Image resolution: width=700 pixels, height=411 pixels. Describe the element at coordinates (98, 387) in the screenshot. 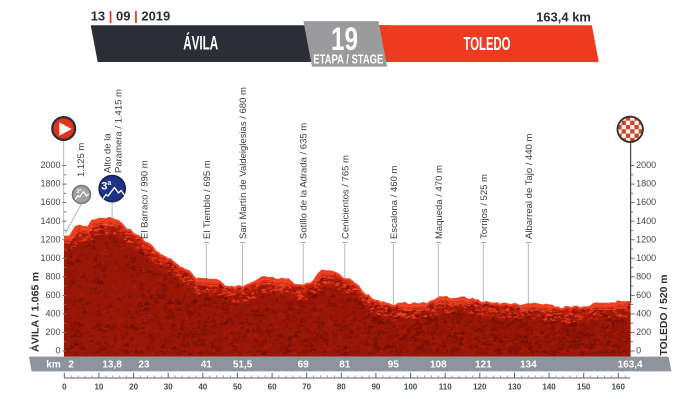

I see `svg-text: 10` at that location.